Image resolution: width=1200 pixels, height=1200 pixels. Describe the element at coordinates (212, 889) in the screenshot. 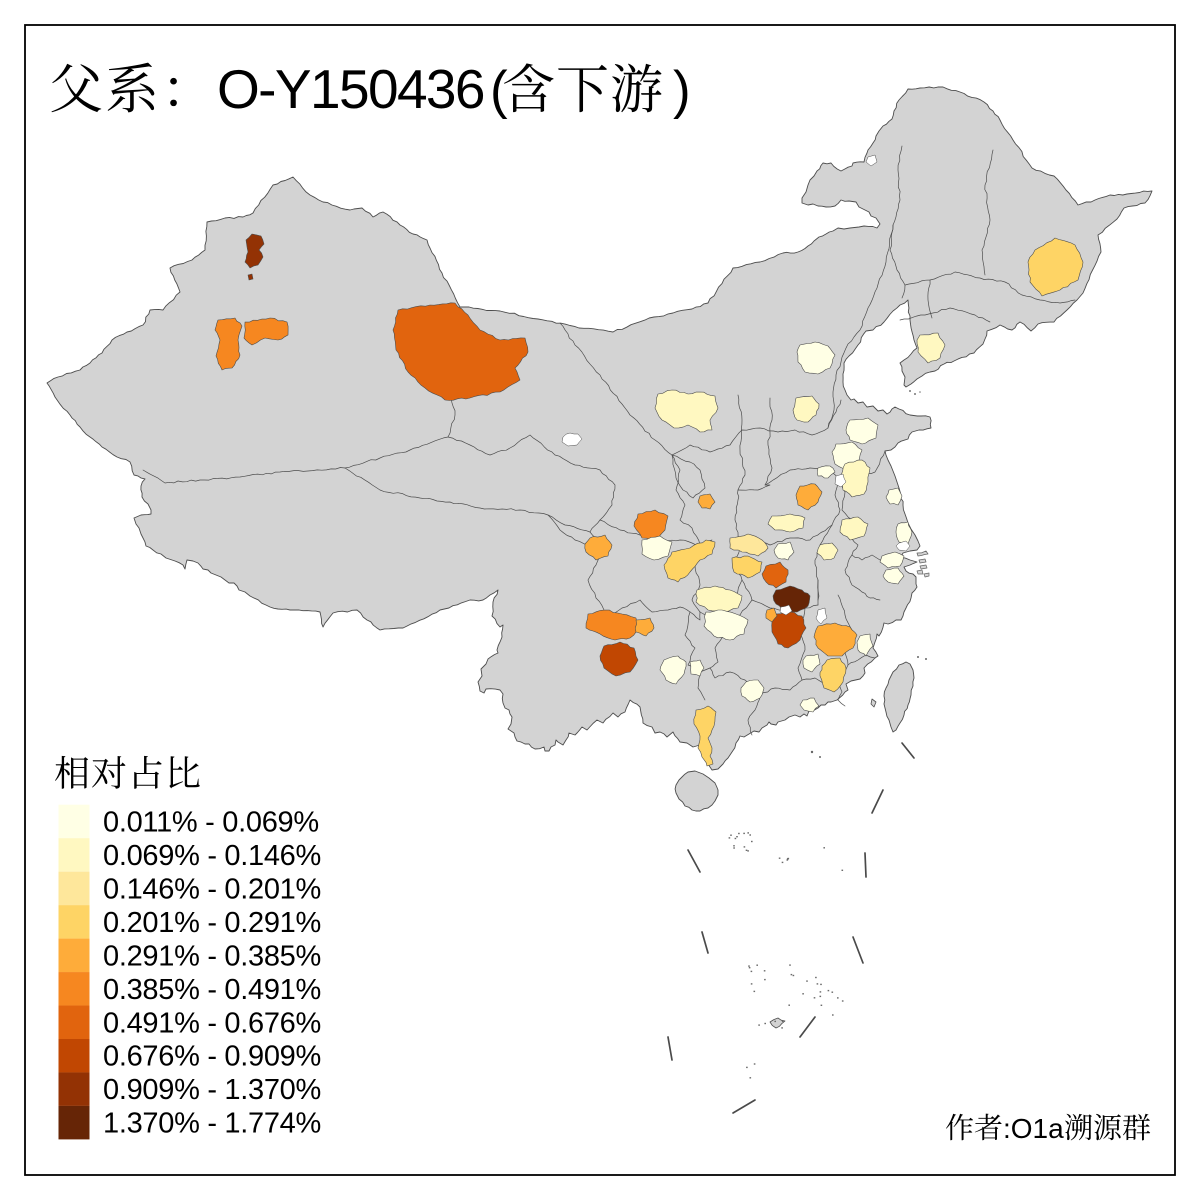

I see `svg-text: 0.146% - 0.201%` at that location.